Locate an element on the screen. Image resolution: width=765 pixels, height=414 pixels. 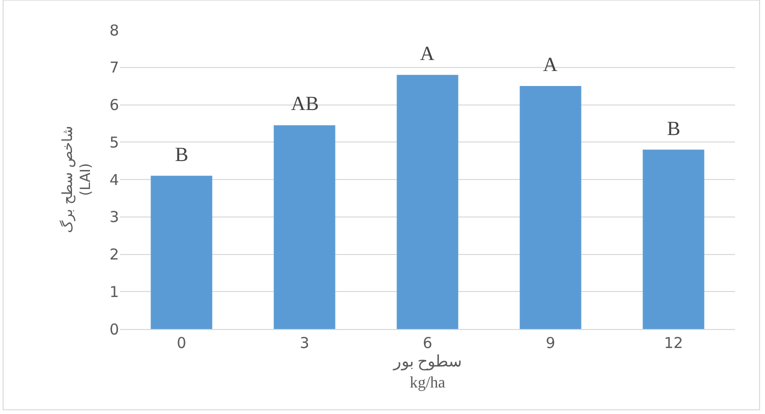
y-tick-label: 6 is located at coordinates (114, 105).